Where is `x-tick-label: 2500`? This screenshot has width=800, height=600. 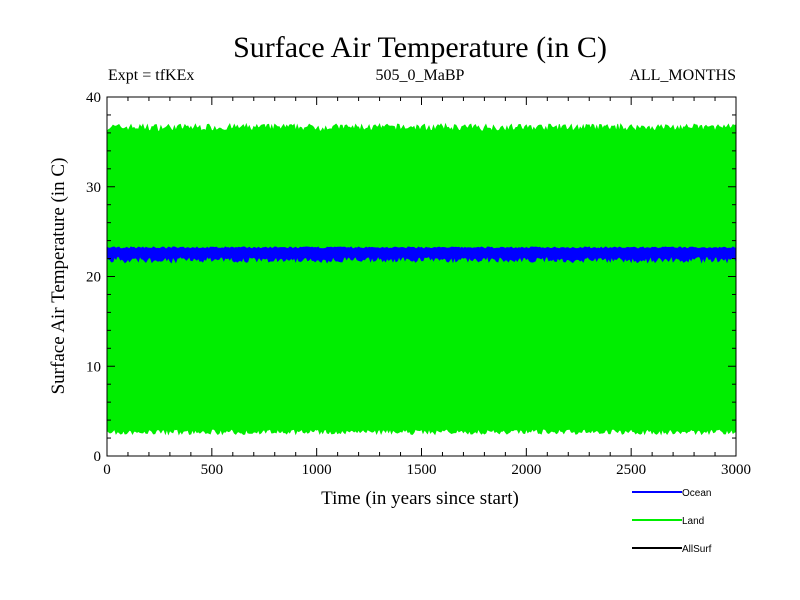 x-tick-label: 2500 is located at coordinates (631, 470).